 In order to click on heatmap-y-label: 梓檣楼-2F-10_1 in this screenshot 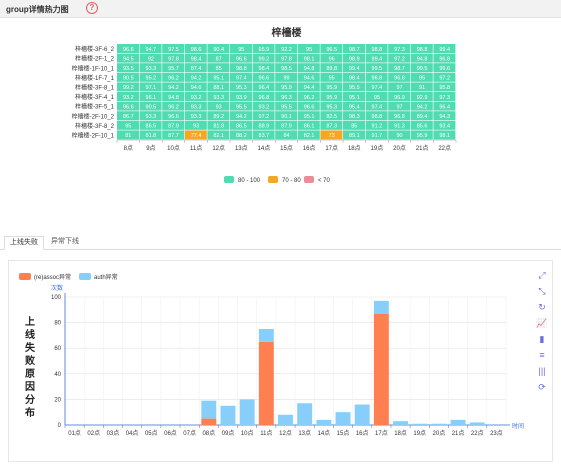, I will do `click(93, 136)`.